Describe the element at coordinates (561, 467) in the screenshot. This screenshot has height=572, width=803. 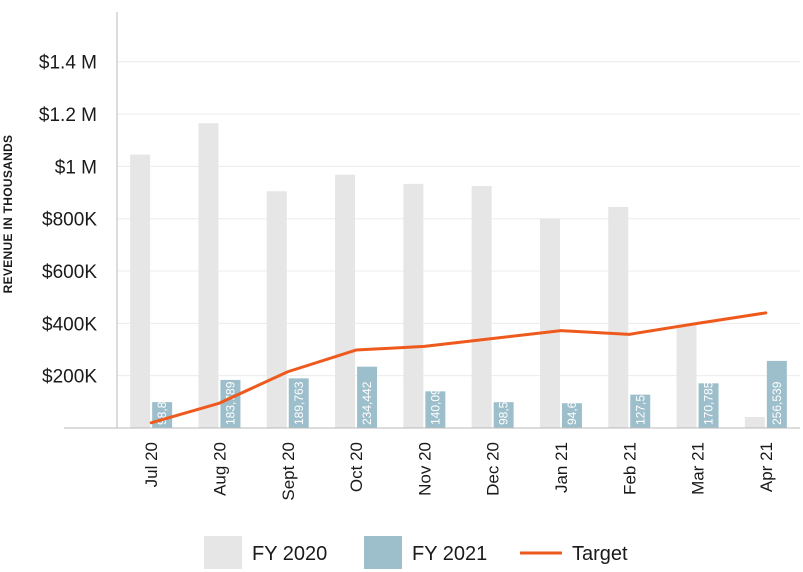
I see `x-tick-label: Jan 21` at that location.